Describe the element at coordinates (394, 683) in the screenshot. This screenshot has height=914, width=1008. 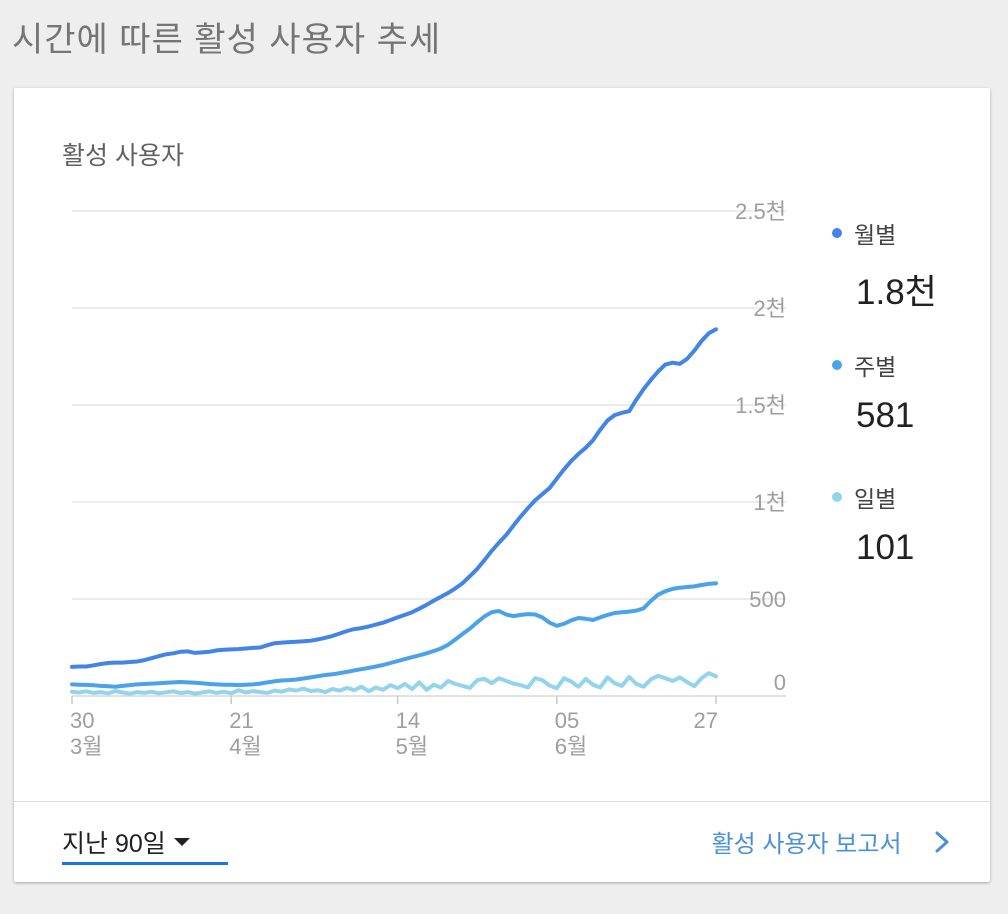
I see `series-line-daily` at that location.